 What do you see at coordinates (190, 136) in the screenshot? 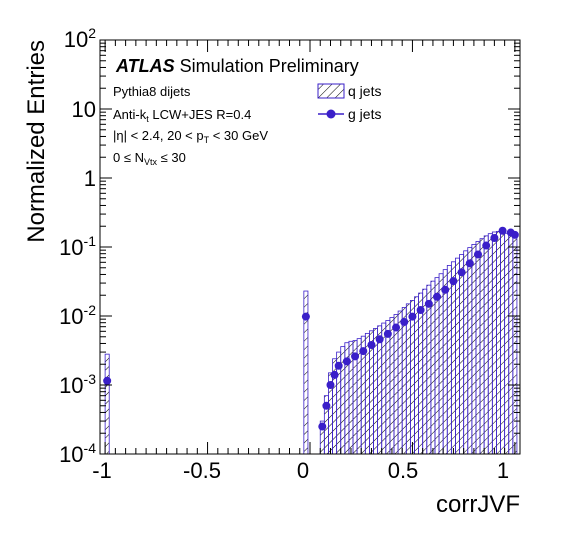
I see `info-line-cuts: |η| < 2.4, 20 < pT < 30 GeV` at bounding box center [190, 136].